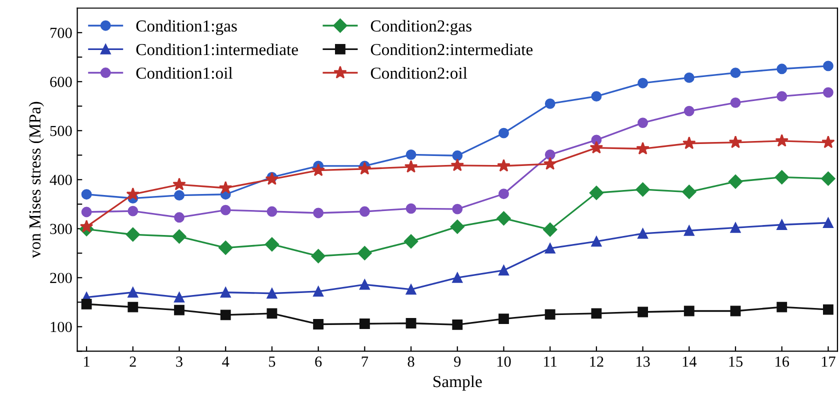 This screenshot has height=406, width=840. Describe the element at coordinates (783, 361) in the screenshot. I see `x-tick-label: 16` at that location.